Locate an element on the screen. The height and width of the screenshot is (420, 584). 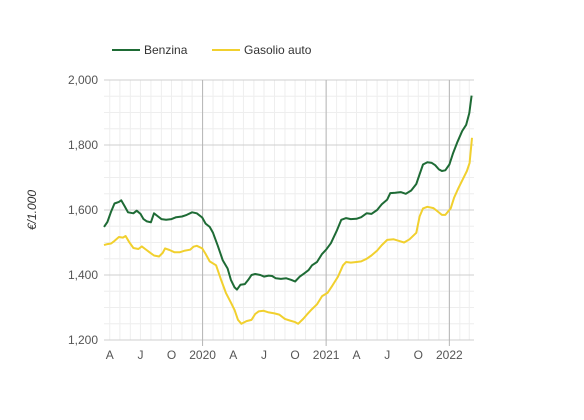
x-axis: A J O 2020 A J O 2021 A J O 2022 is located at coordinates (284, 355).